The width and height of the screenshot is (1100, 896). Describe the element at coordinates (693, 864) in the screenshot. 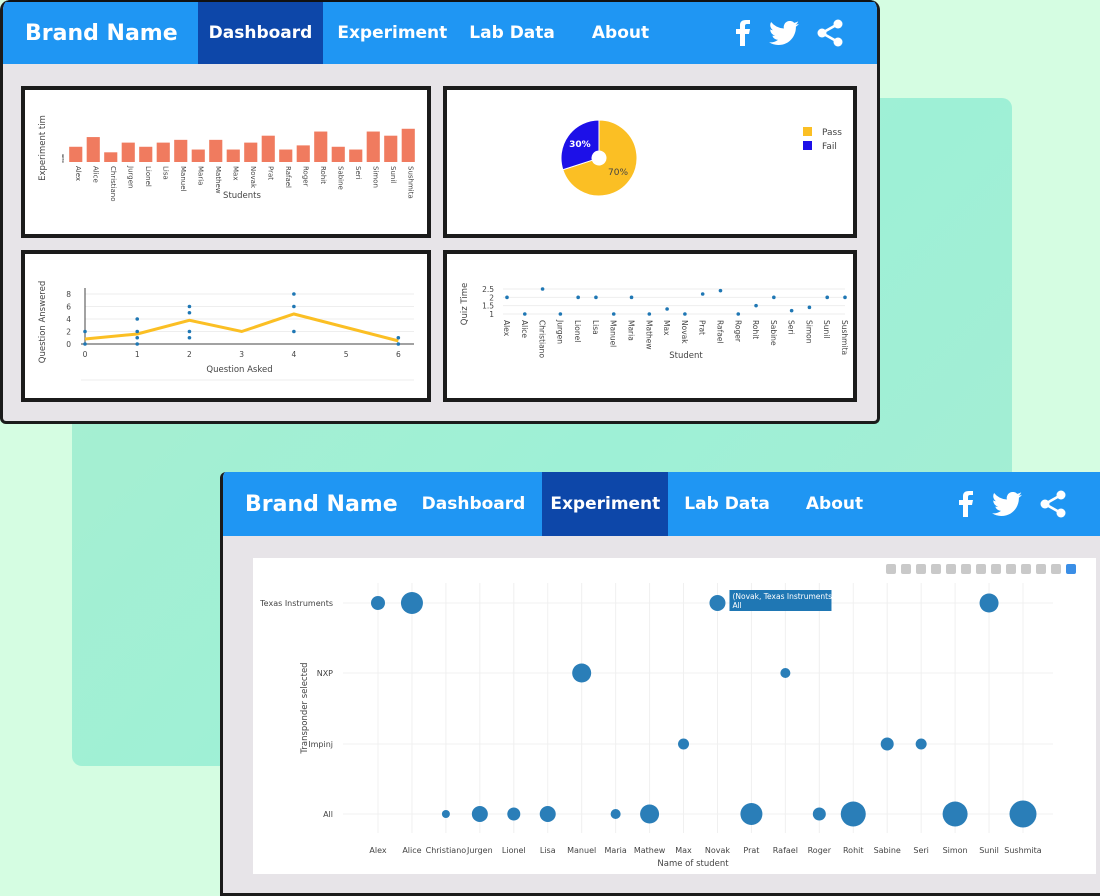

I see `x-axis-title: Name of student` at that location.